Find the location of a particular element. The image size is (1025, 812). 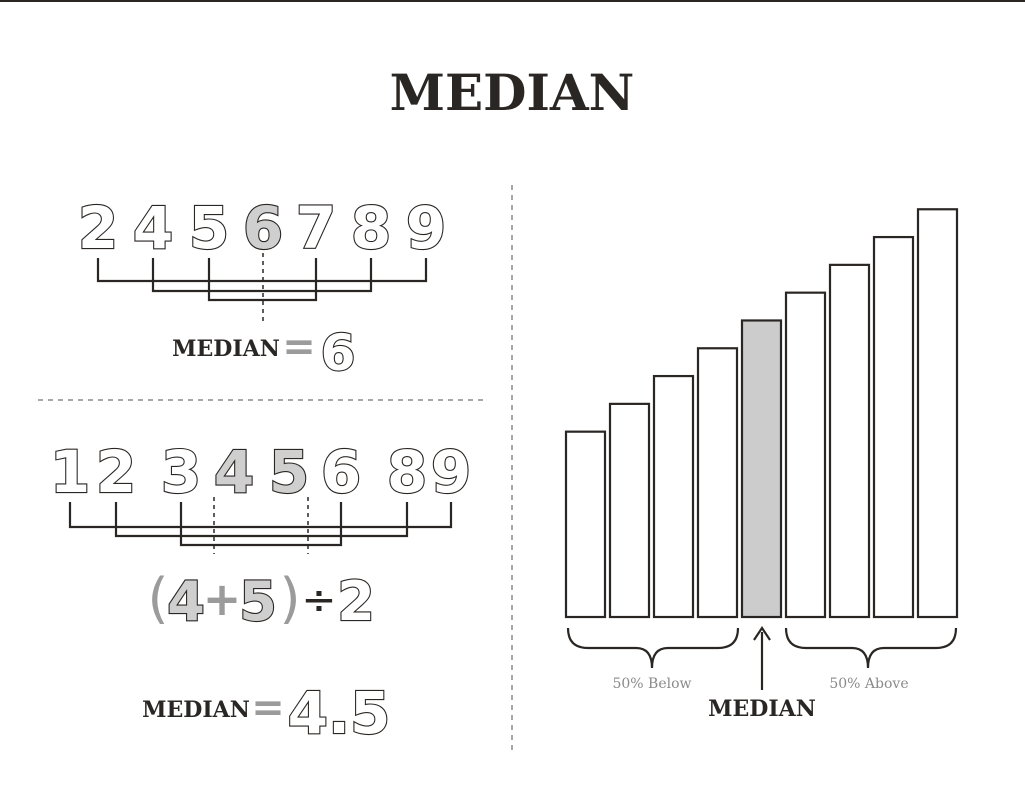

even-number-5: 6 is located at coordinates (341, 472).